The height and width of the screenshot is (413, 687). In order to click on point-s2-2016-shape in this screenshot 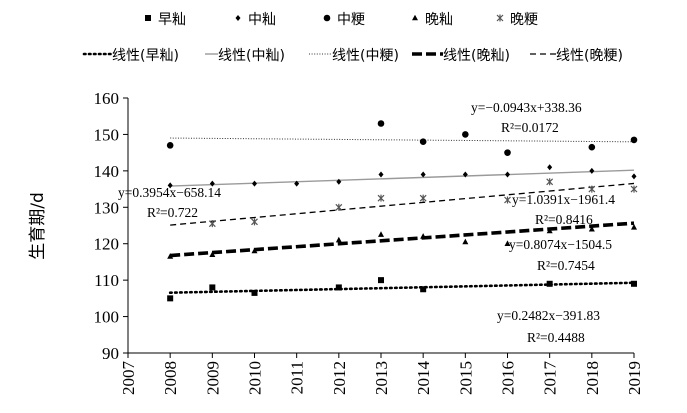, I will do `click(507, 174)`.